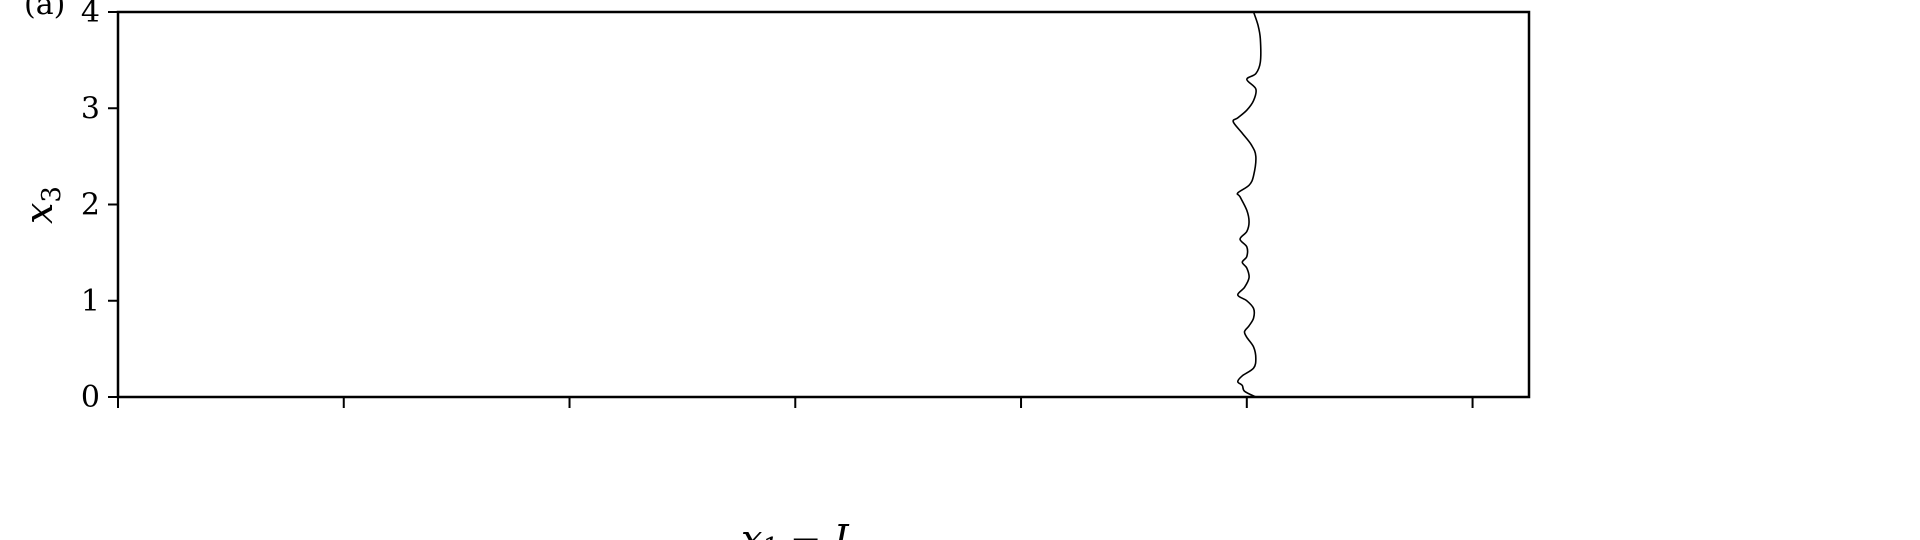 The height and width of the screenshot is (540, 1920). I want to click on y-tick-label-4: 4, so click(90, 15).